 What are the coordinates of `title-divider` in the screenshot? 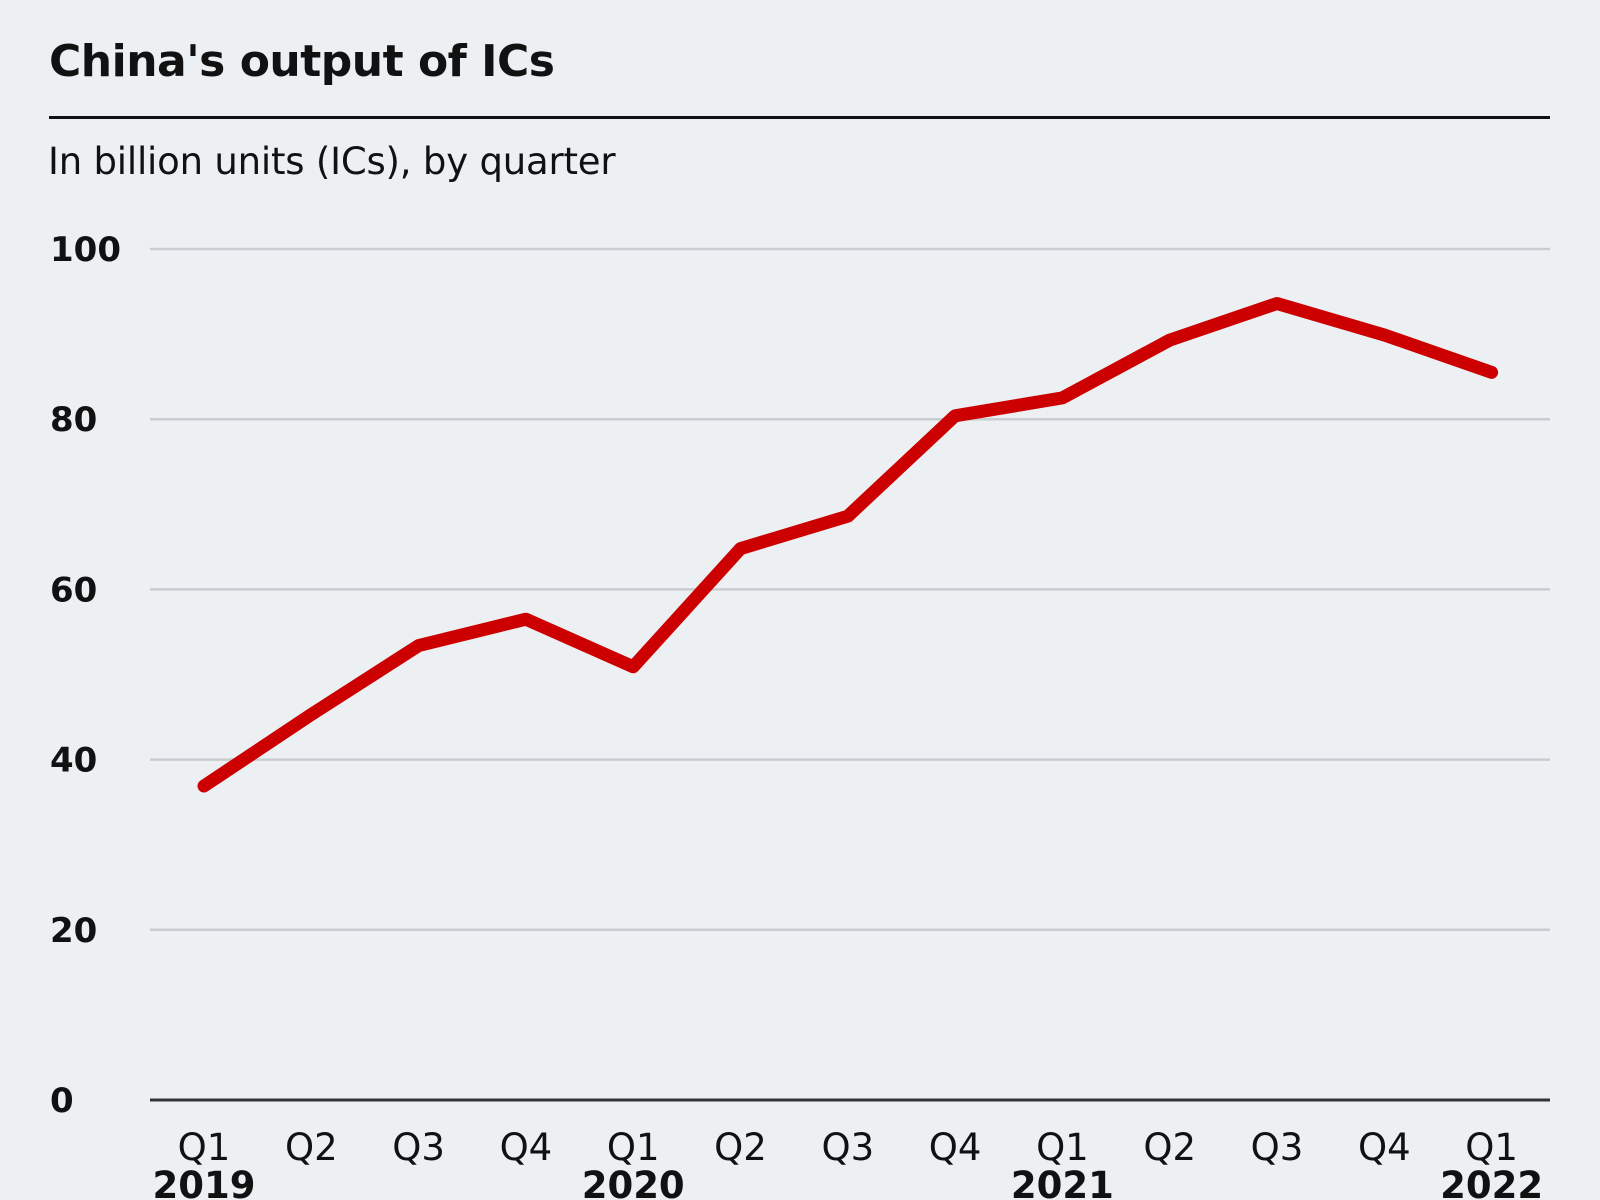 It's located at (799, 117).